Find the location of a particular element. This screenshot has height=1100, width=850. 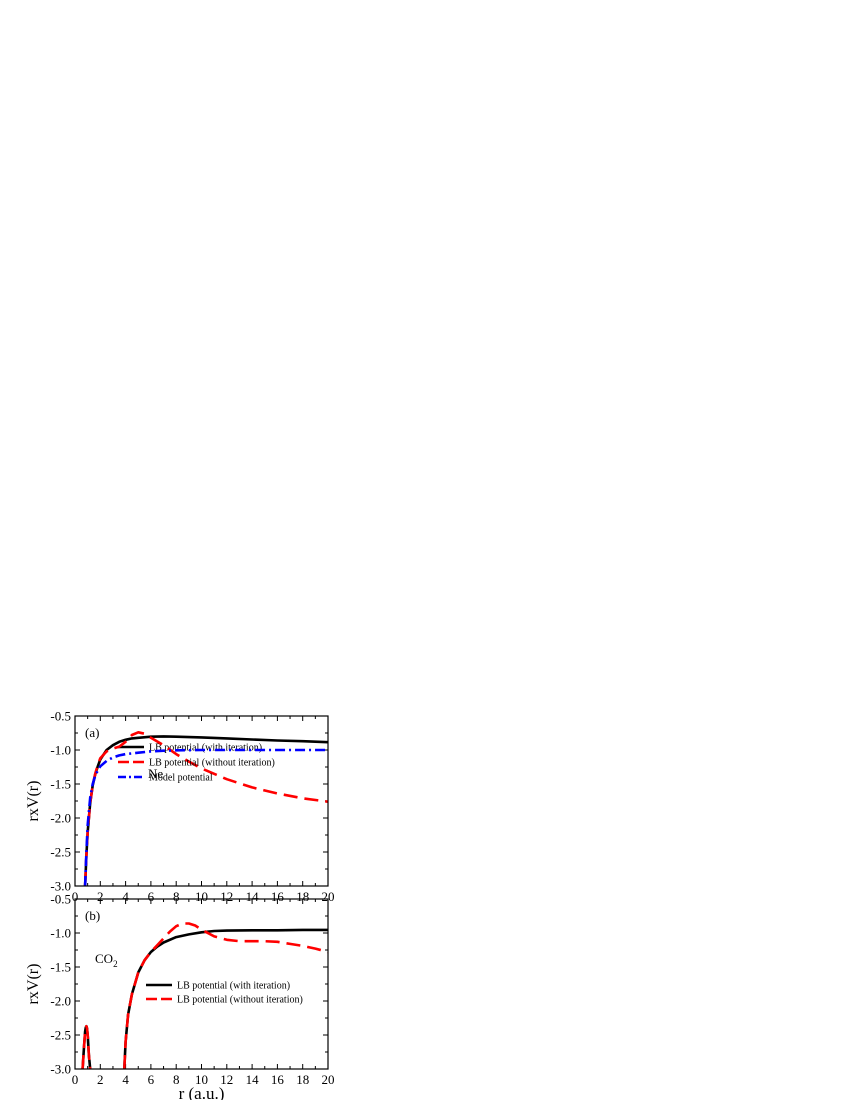

panel-label: (b) is located at coordinates (92, 915).